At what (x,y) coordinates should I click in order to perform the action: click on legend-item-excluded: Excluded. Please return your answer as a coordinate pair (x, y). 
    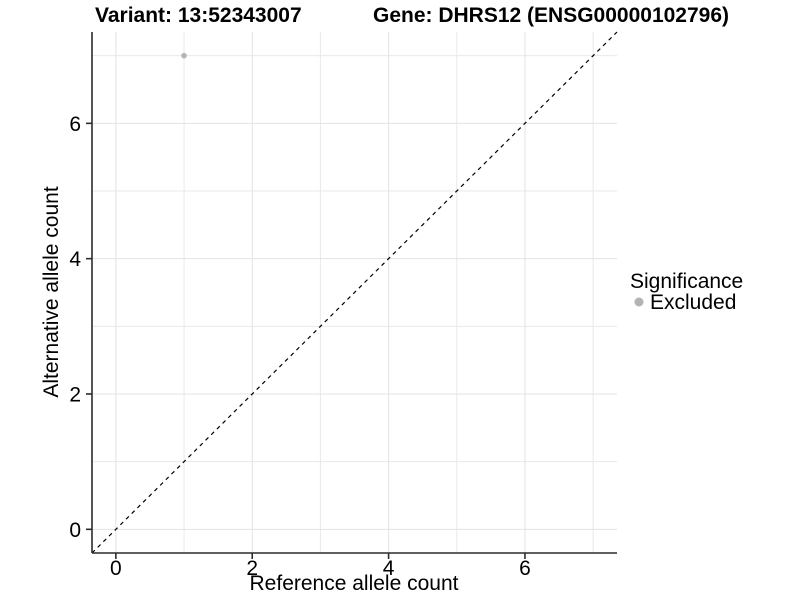
    Looking at the image, I should click on (693, 302).